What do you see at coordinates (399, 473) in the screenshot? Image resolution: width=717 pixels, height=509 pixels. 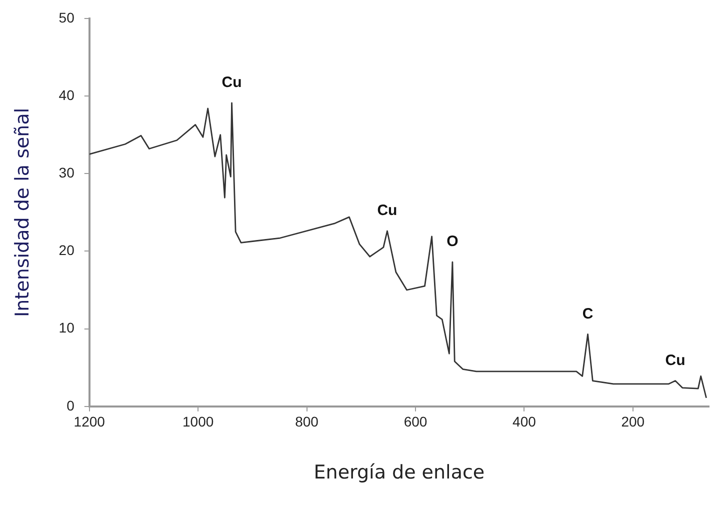 I see `x-axis-title: Energía de enlace` at bounding box center [399, 473].